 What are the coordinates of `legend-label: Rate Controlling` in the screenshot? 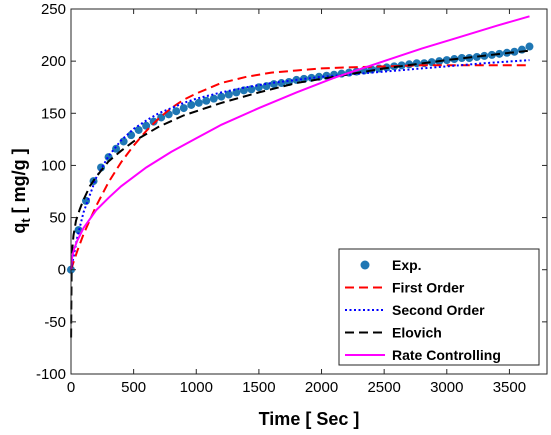 It's located at (446, 355).